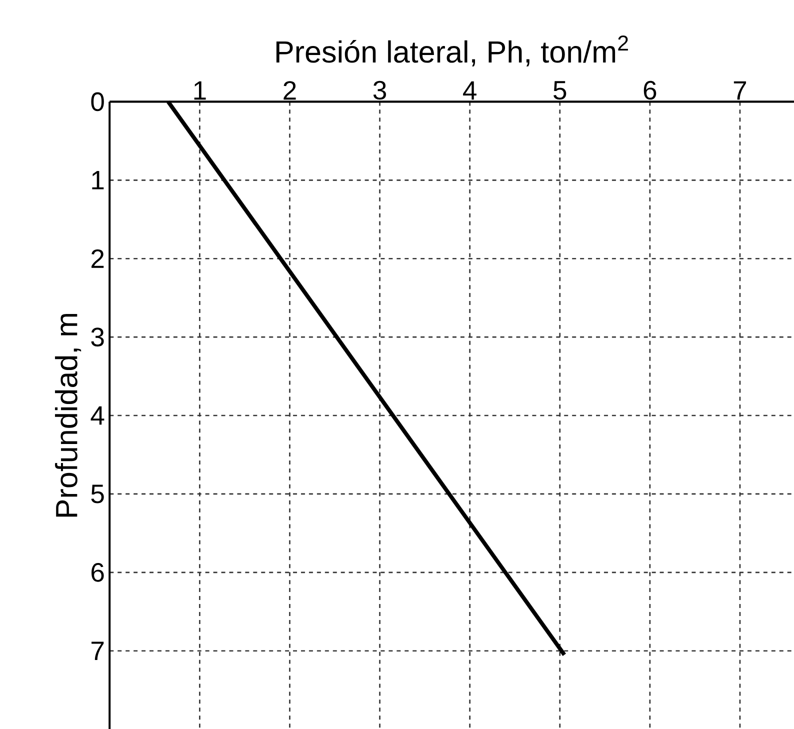 This screenshot has height=729, width=794. What do you see at coordinates (200, 90) in the screenshot?
I see `x-tick-label: 1` at bounding box center [200, 90].